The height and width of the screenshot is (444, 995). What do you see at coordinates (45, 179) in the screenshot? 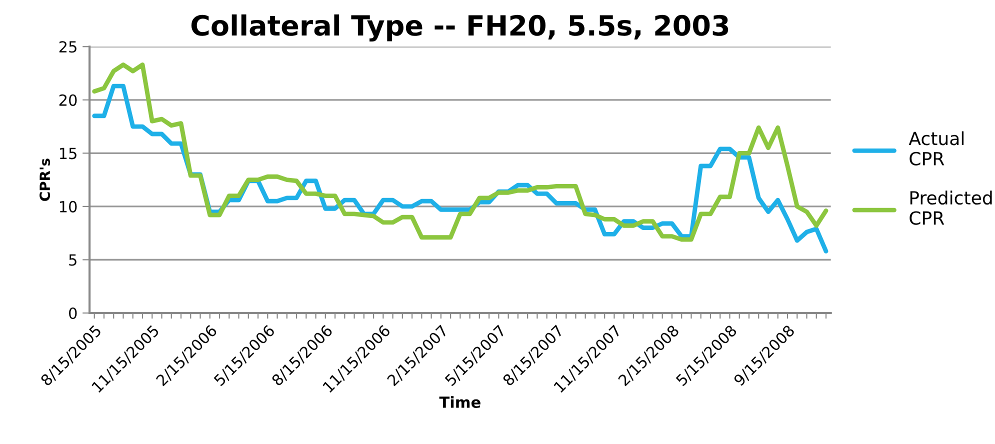
I see `y-axis-title: CPR's` at bounding box center [45, 179].